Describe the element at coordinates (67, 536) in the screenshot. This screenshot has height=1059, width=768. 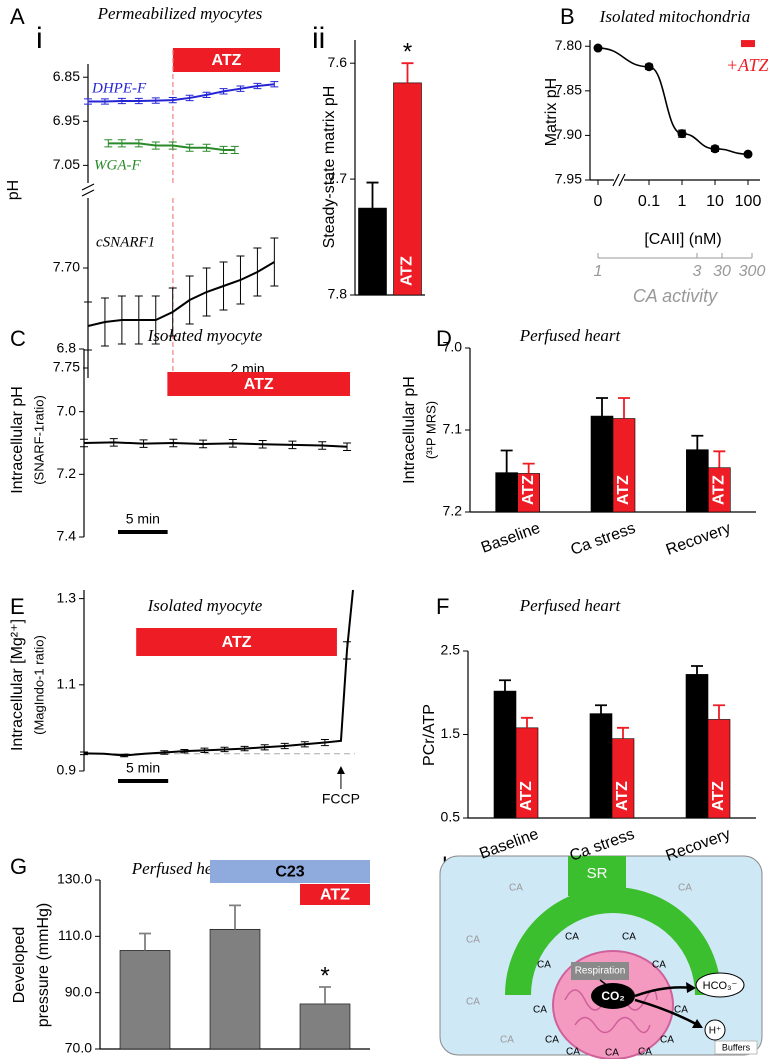
I see `y-tick-label: 7.4` at that location.